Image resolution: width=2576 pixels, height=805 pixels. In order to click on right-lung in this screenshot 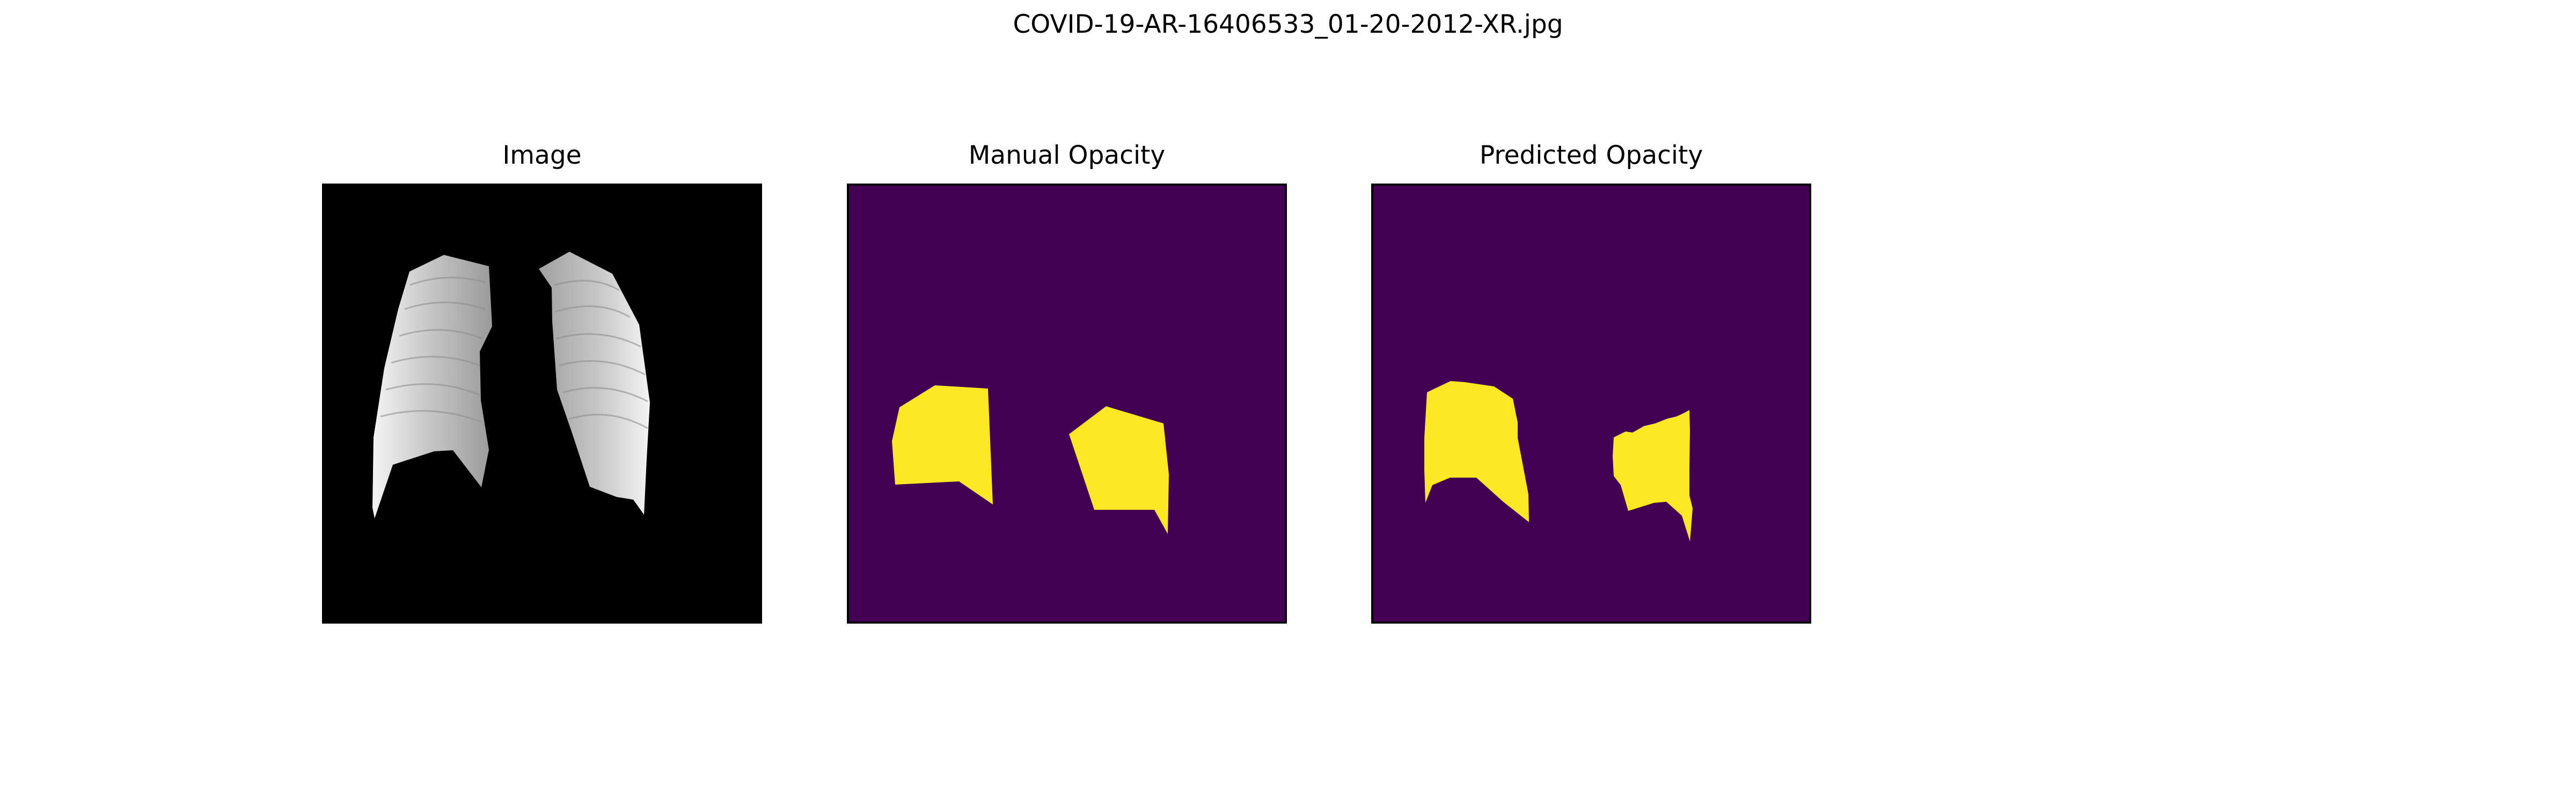, I will do `click(594, 383)`.